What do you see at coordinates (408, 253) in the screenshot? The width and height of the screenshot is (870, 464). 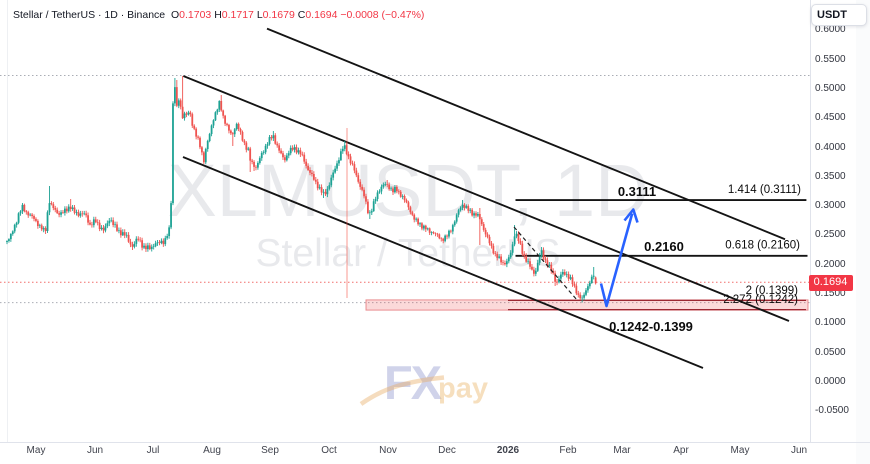 I see `svg-text: Stellar / TetherUS` at bounding box center [408, 253].